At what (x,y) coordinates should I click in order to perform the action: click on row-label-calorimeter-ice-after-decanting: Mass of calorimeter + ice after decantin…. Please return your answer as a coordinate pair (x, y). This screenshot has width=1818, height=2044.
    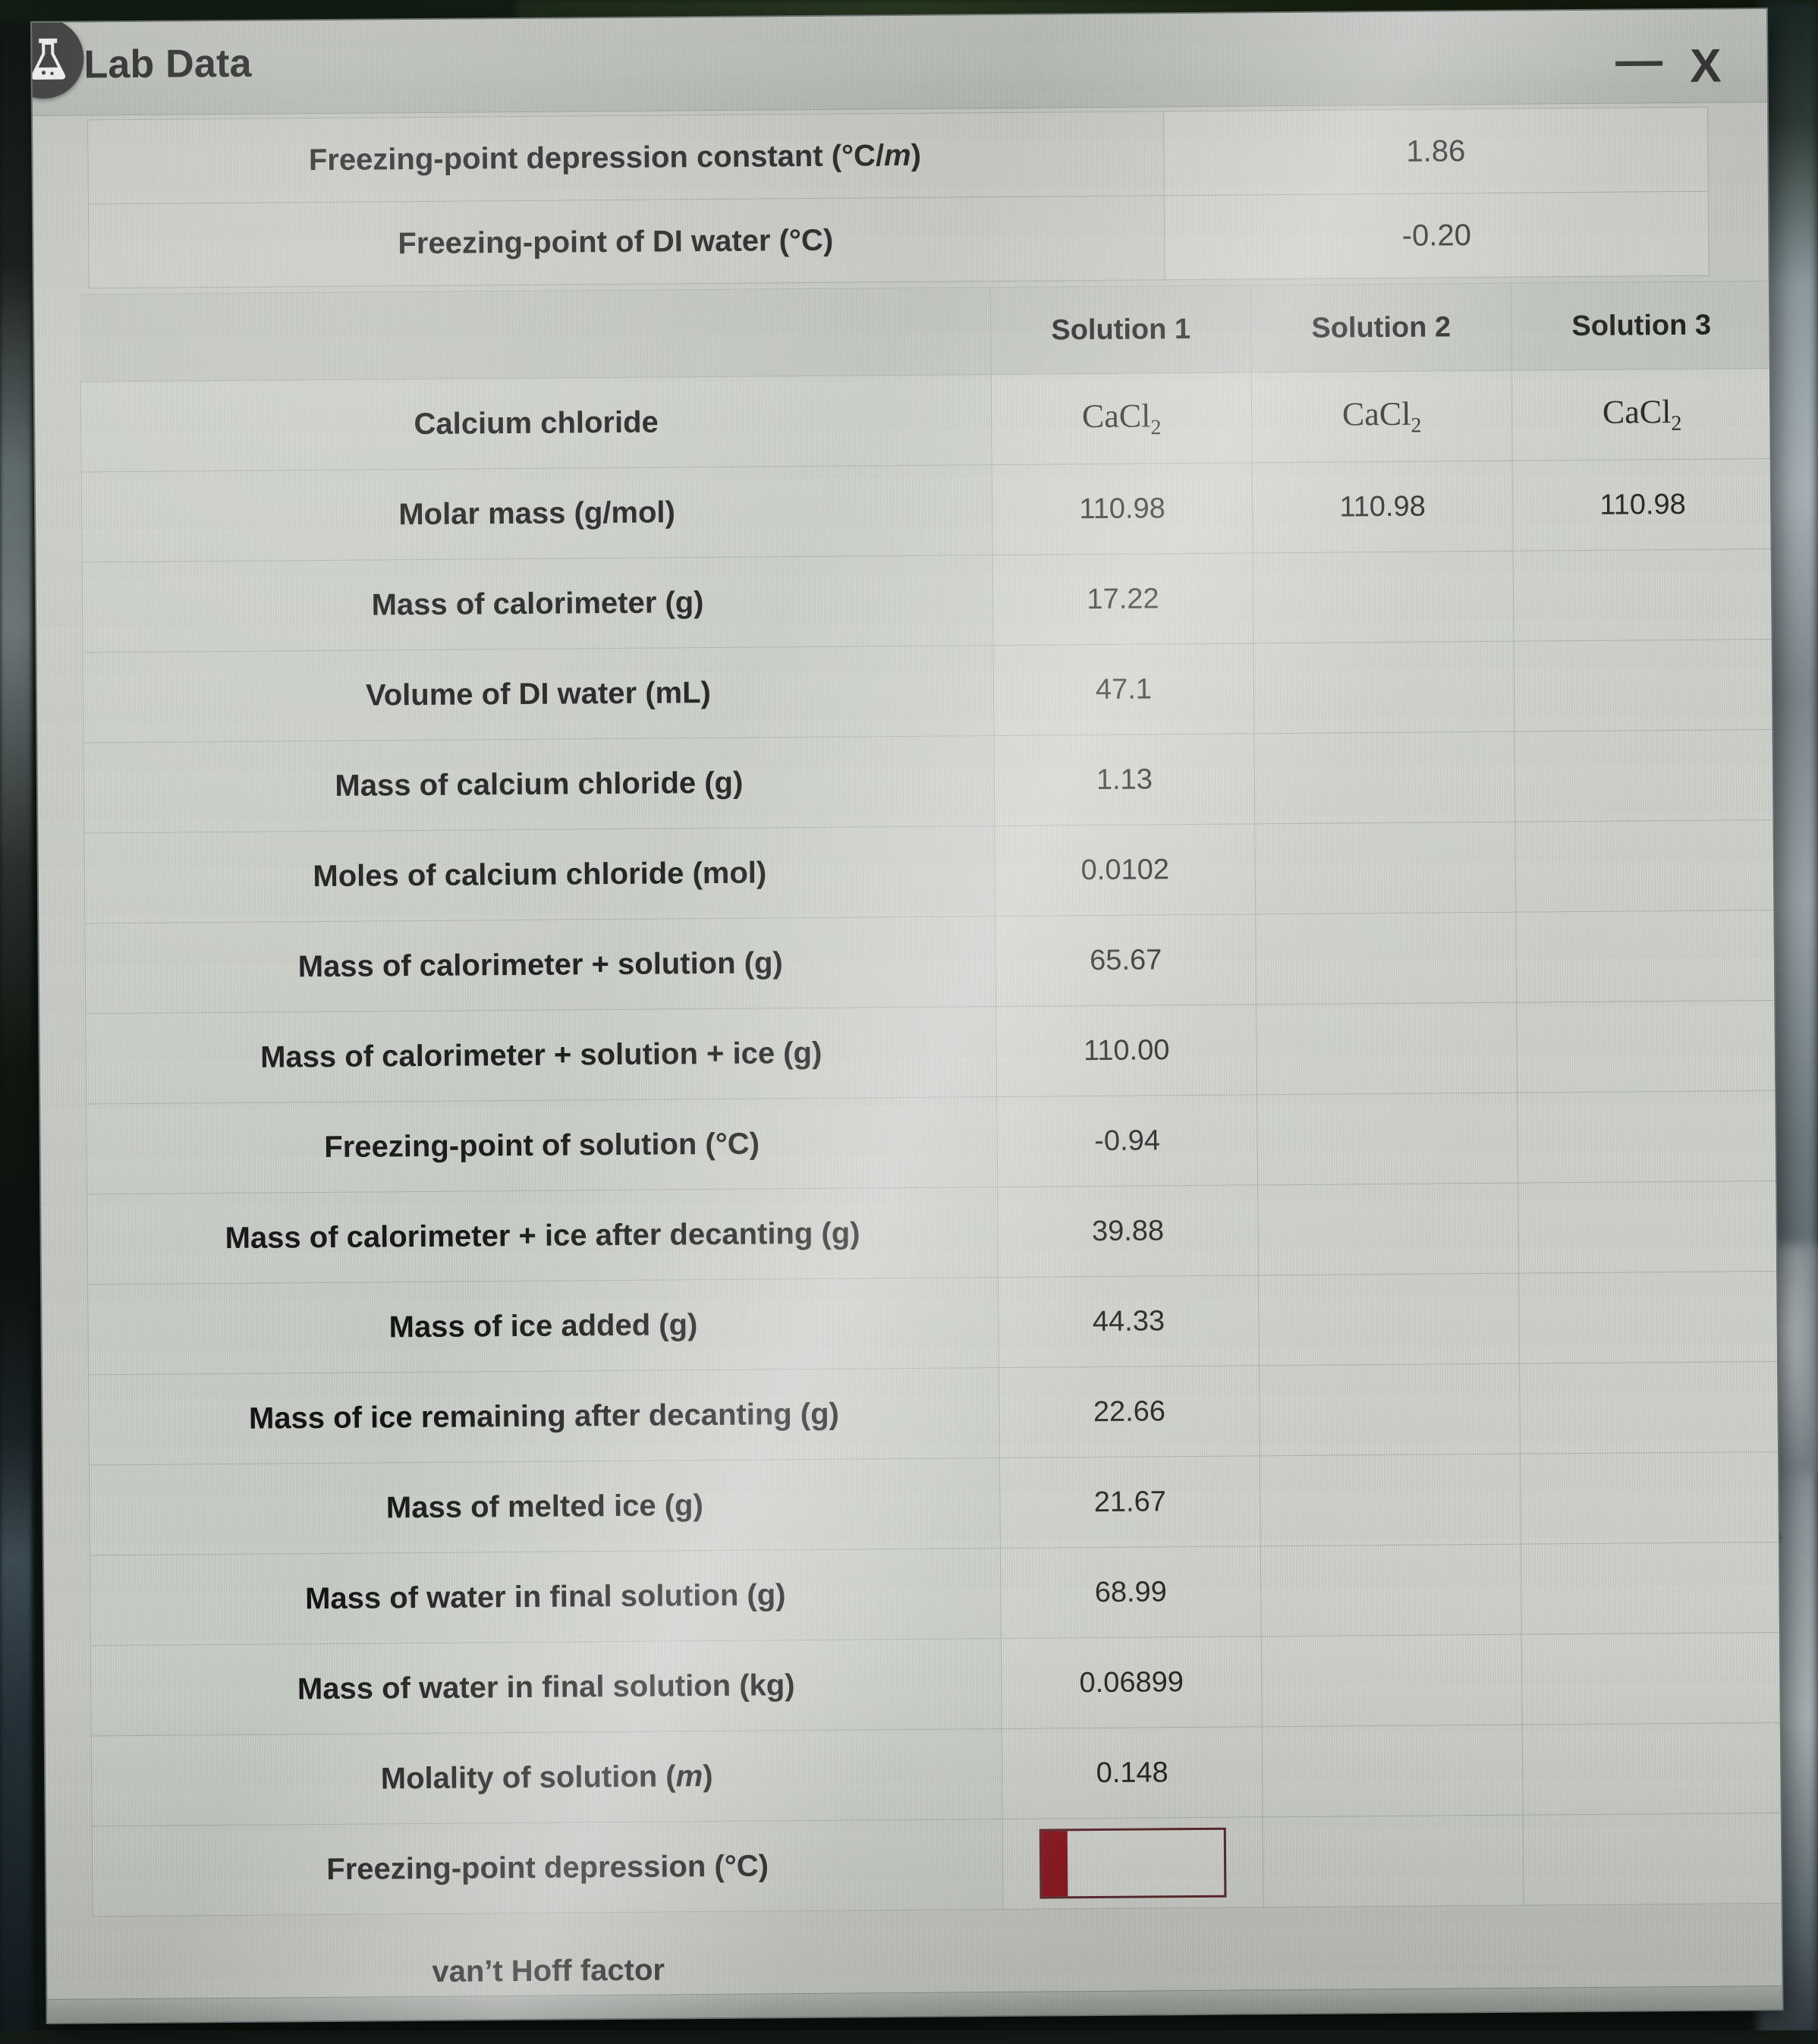
    Looking at the image, I should click on (542, 1236).